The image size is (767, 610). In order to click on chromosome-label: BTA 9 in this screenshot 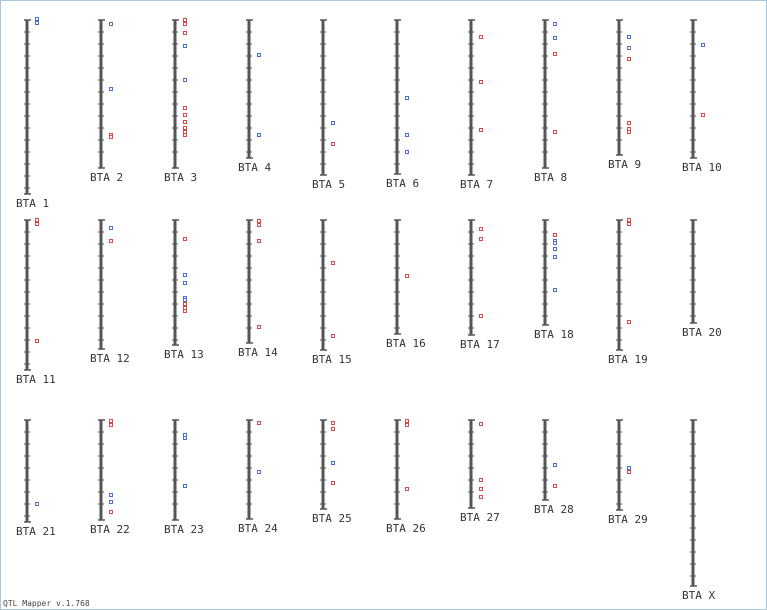, I will do `click(624, 164)`.